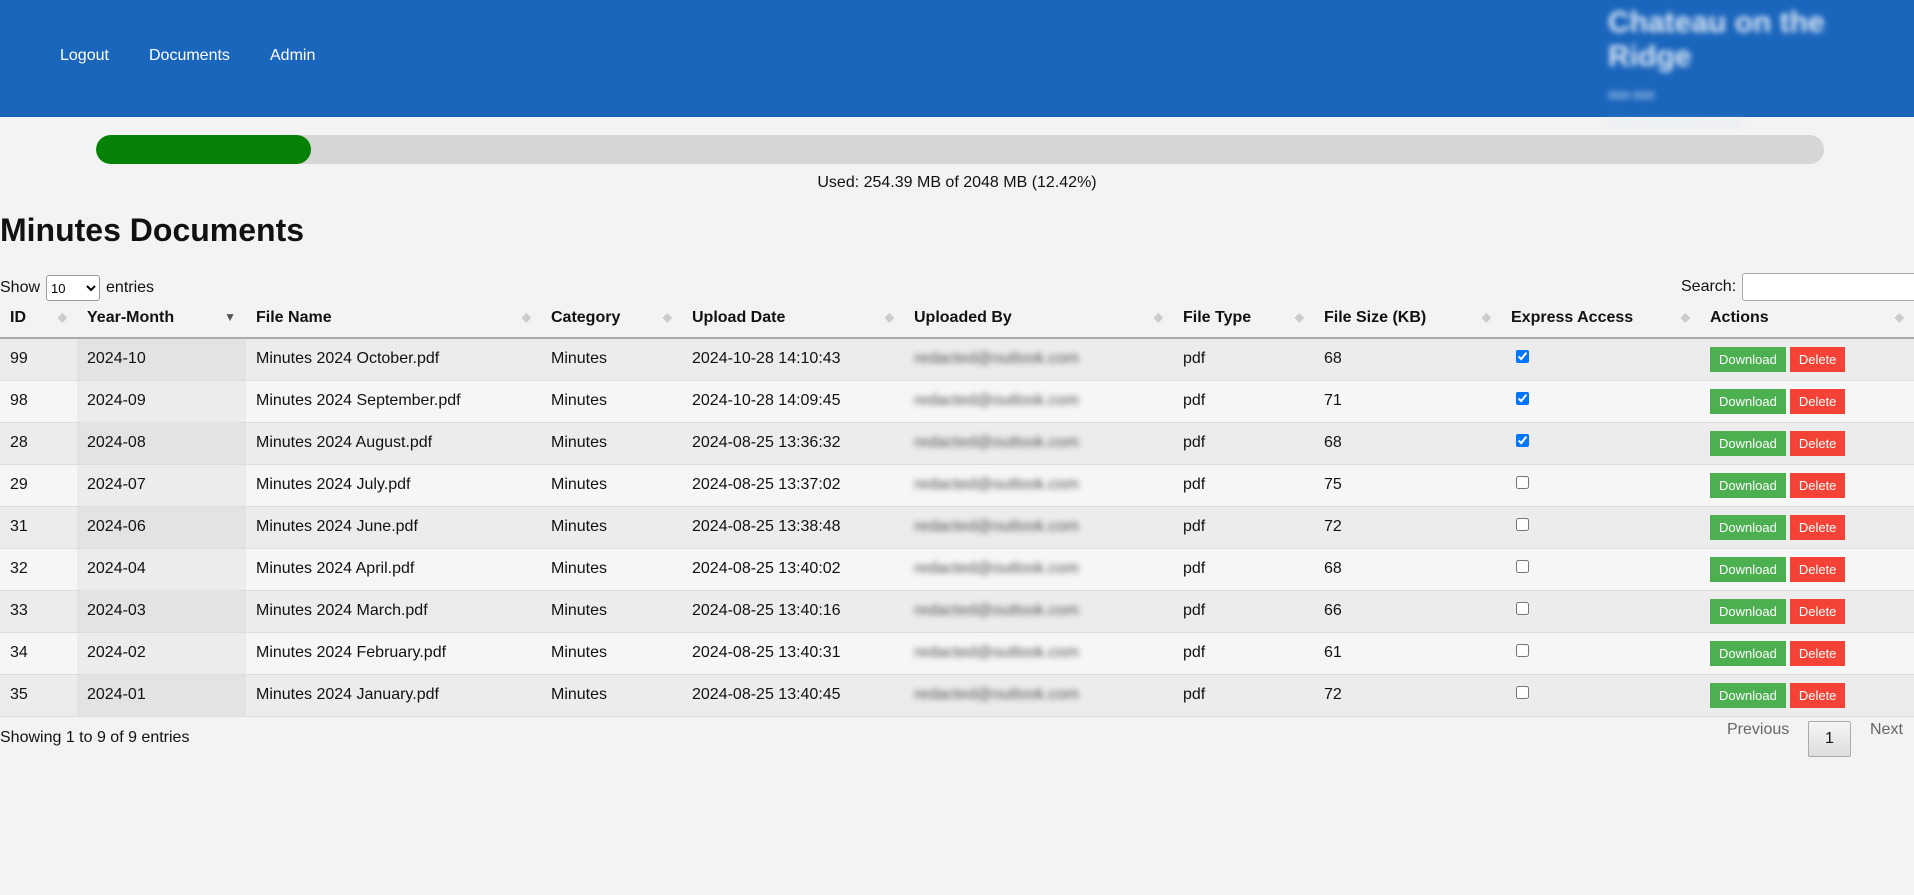 The height and width of the screenshot is (895, 1914). What do you see at coordinates (611, 318) in the screenshot?
I see `column-header-category: Category ◆` at bounding box center [611, 318].